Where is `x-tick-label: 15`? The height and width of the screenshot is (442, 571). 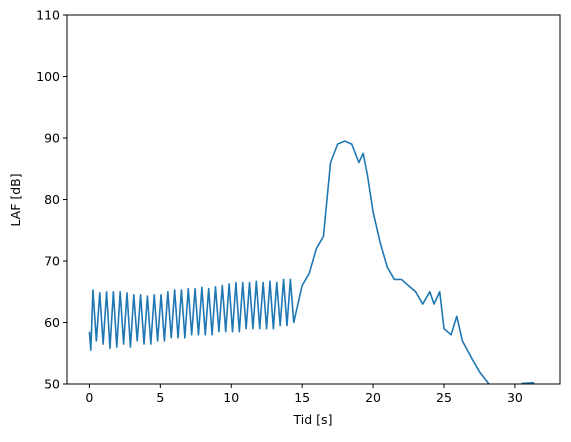
x-tick-label: 15 is located at coordinates (302, 397).